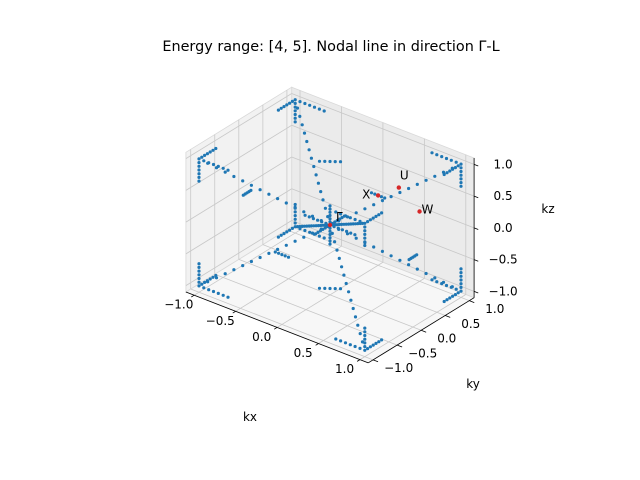 This screenshot has width=640, height=480. I want to click on y-tick-label: −0.5, so click(422, 353).